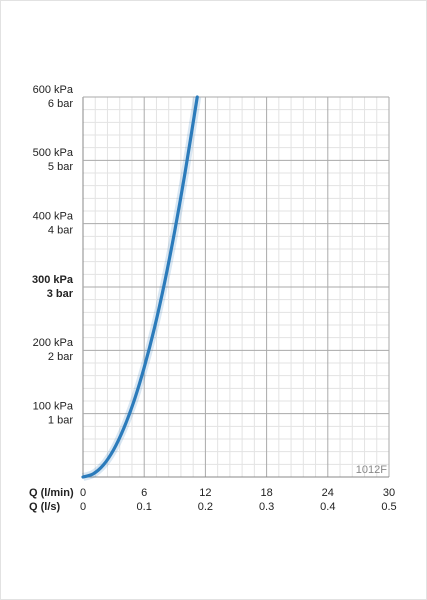  What do you see at coordinates (266, 493) in the screenshot?
I see `x-tick-label: 18` at bounding box center [266, 493].